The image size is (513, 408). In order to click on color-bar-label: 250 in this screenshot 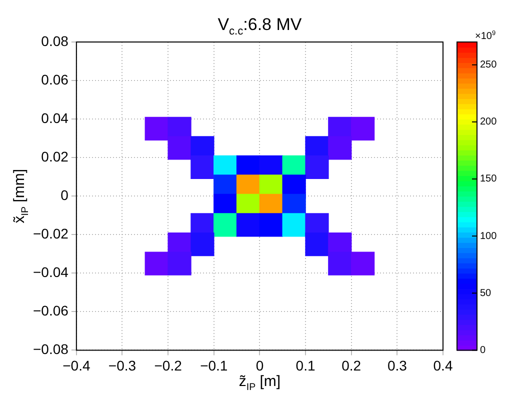, I will do `click(489, 65)`.